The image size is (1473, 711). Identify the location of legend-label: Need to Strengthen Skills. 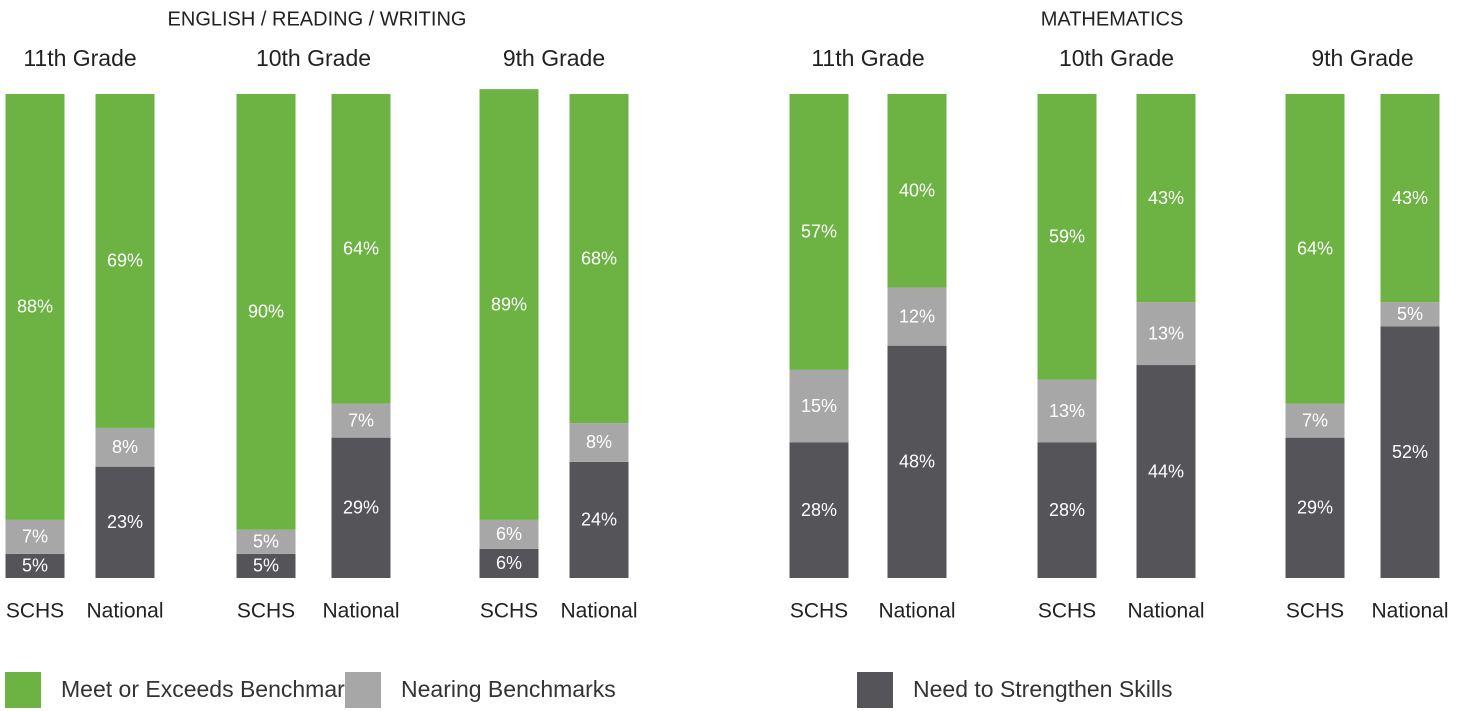
(1043, 689).